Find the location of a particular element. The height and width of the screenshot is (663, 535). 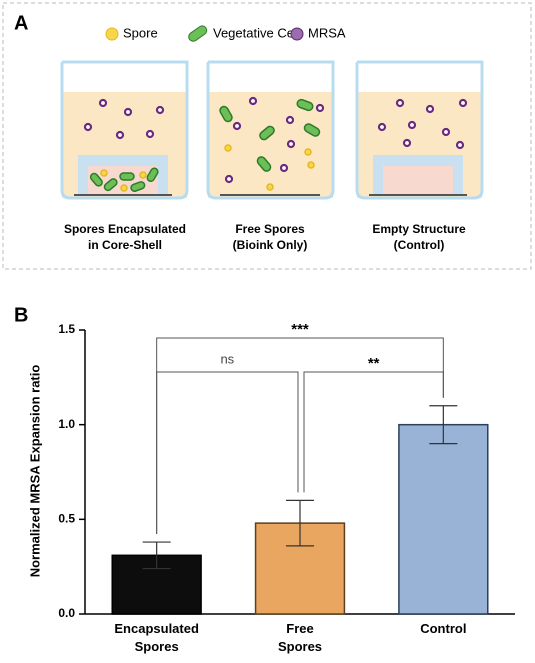

panel-label: B is located at coordinates (21, 315).